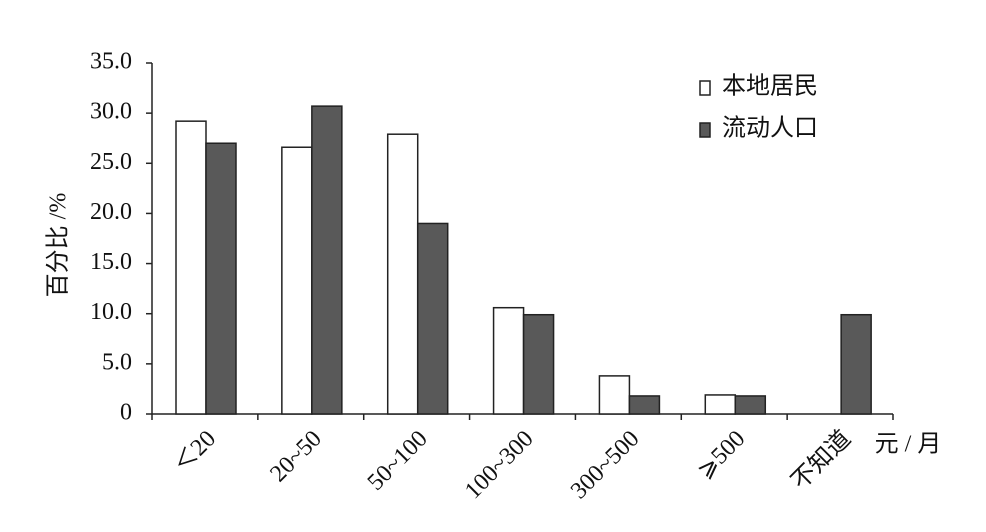 The width and height of the screenshot is (986, 532). What do you see at coordinates (111, 112) in the screenshot?
I see `y-tick-label: 30.0` at bounding box center [111, 112].